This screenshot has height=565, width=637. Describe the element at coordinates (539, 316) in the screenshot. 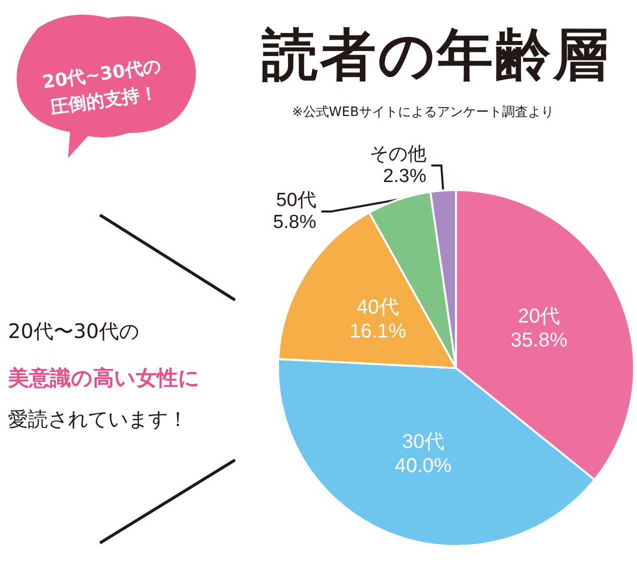

I see `slice-label: 20代` at that location.